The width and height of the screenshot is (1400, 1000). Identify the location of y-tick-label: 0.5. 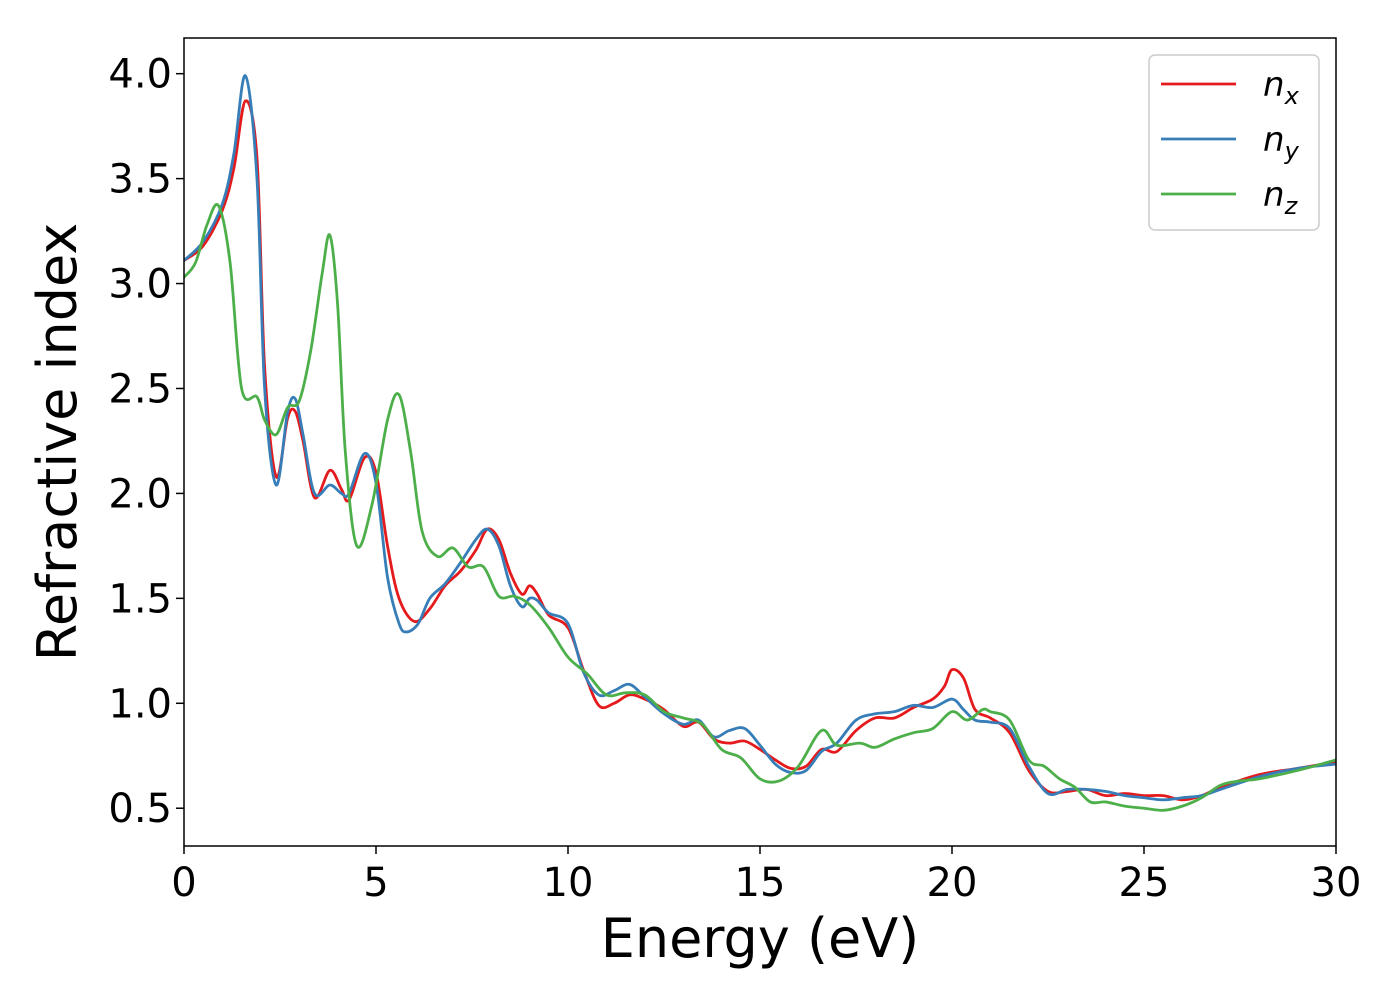
(140, 809).